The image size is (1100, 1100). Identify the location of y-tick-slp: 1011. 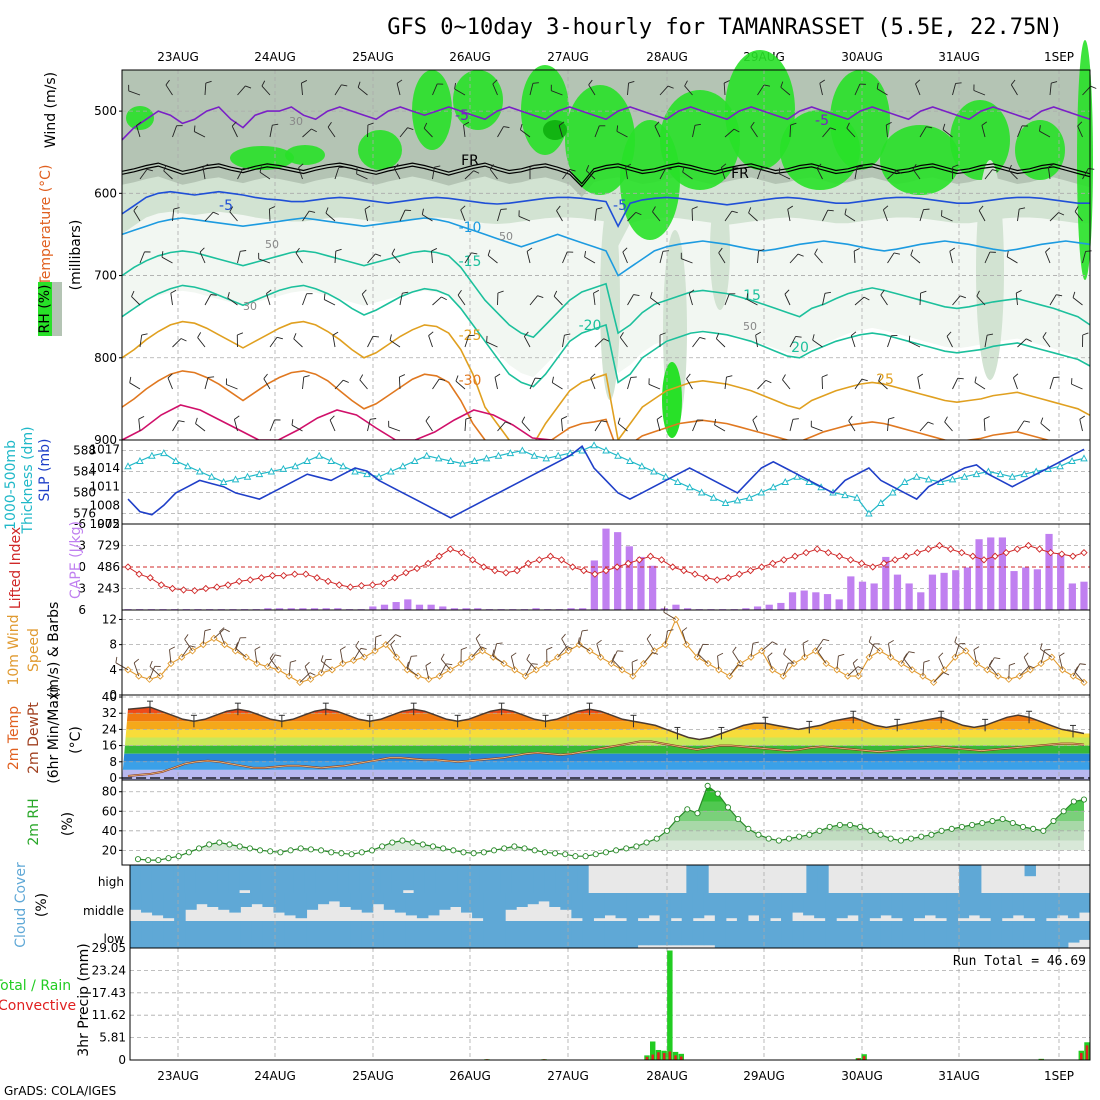
(104, 487).